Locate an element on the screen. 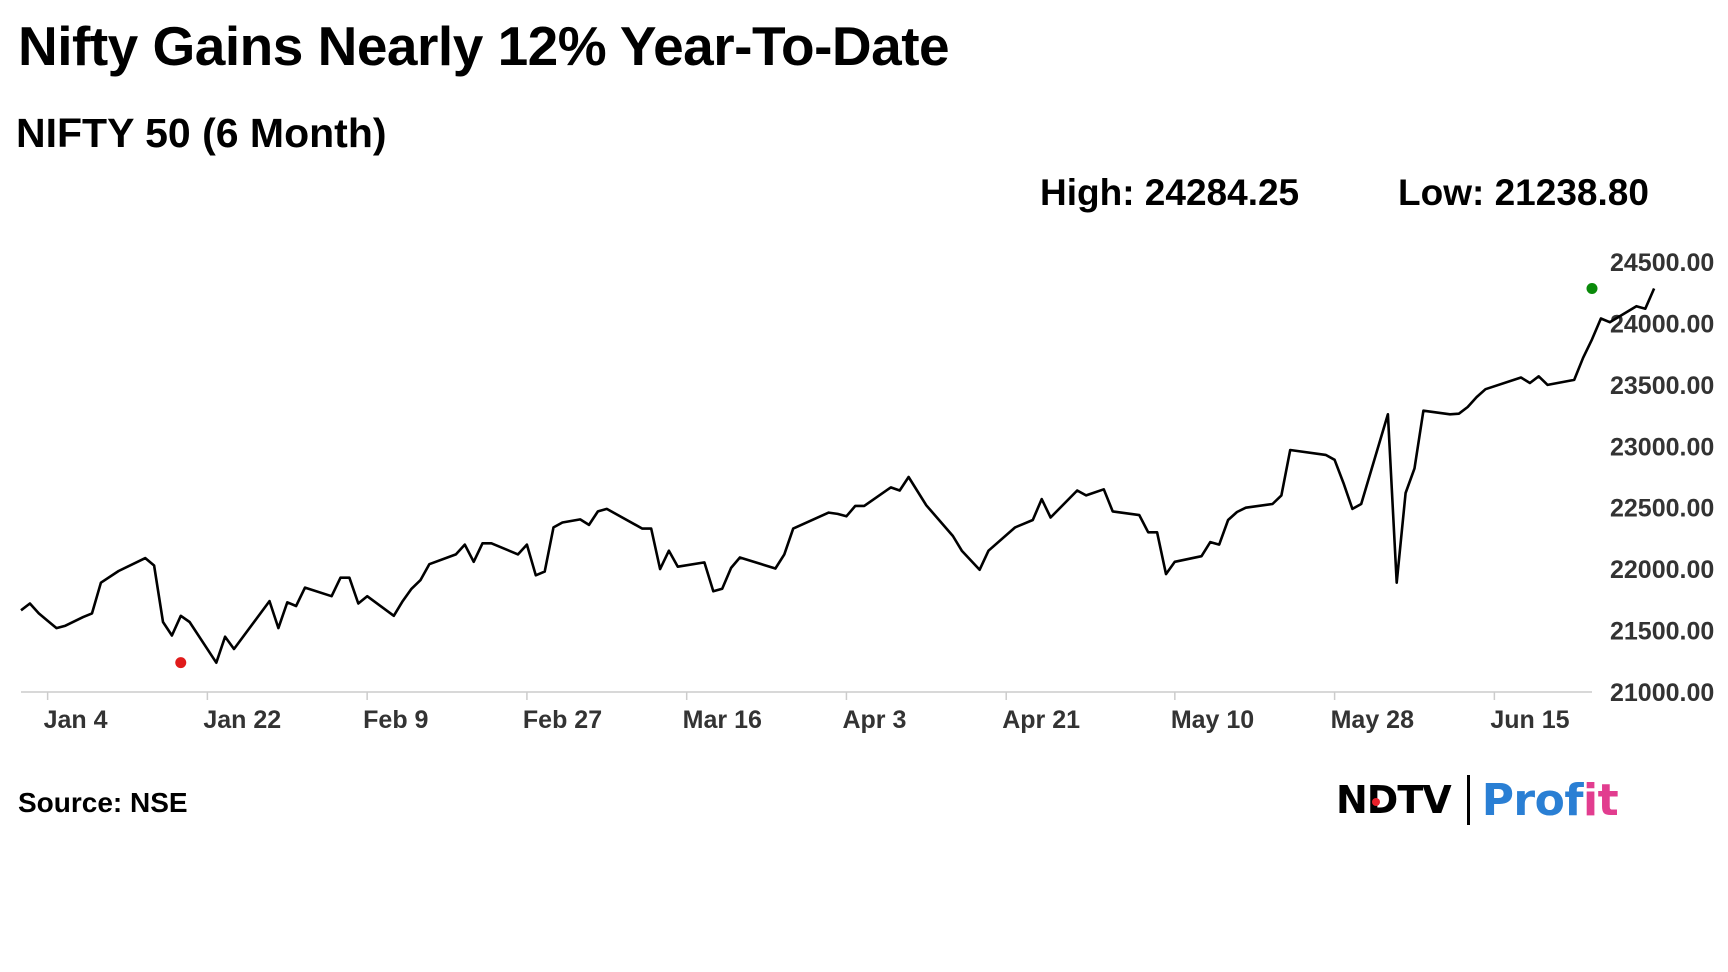 The height and width of the screenshot is (972, 1728). logo-divider is located at coordinates (1468, 800).